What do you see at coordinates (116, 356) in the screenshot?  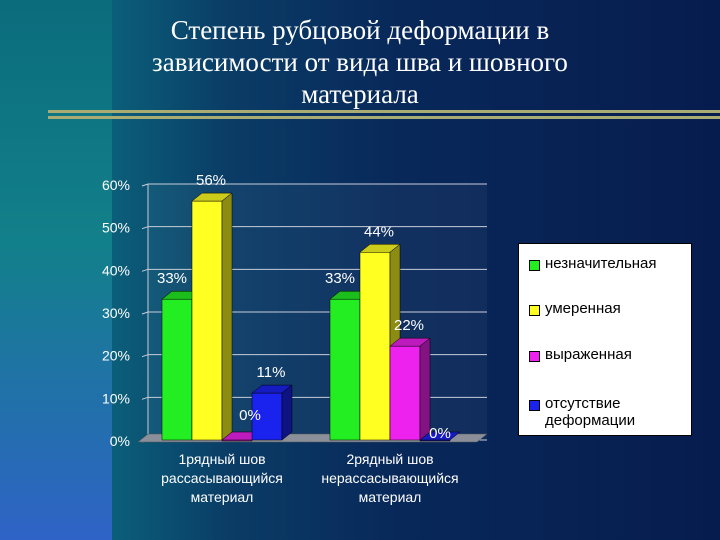 I see `y-tick-label: 20%` at bounding box center [116, 356].